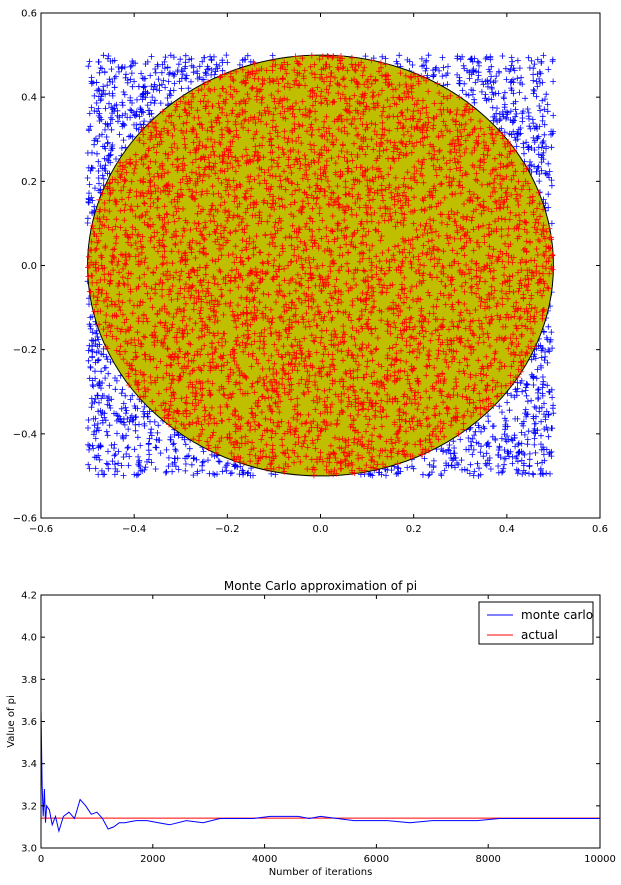 Image resolution: width=621 pixels, height=885 pixels. I want to click on line-series-group, so click(320, 771).